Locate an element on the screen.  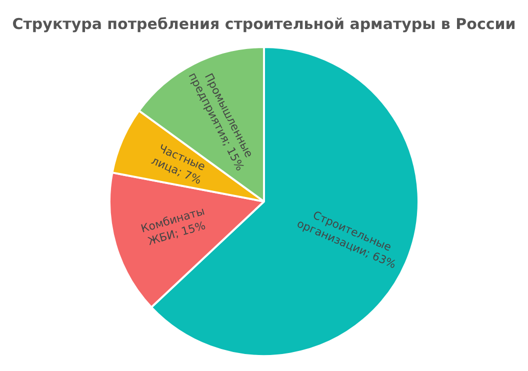
chart-title: Структура потребления строительной арматуры в России is located at coordinates (264, 23).